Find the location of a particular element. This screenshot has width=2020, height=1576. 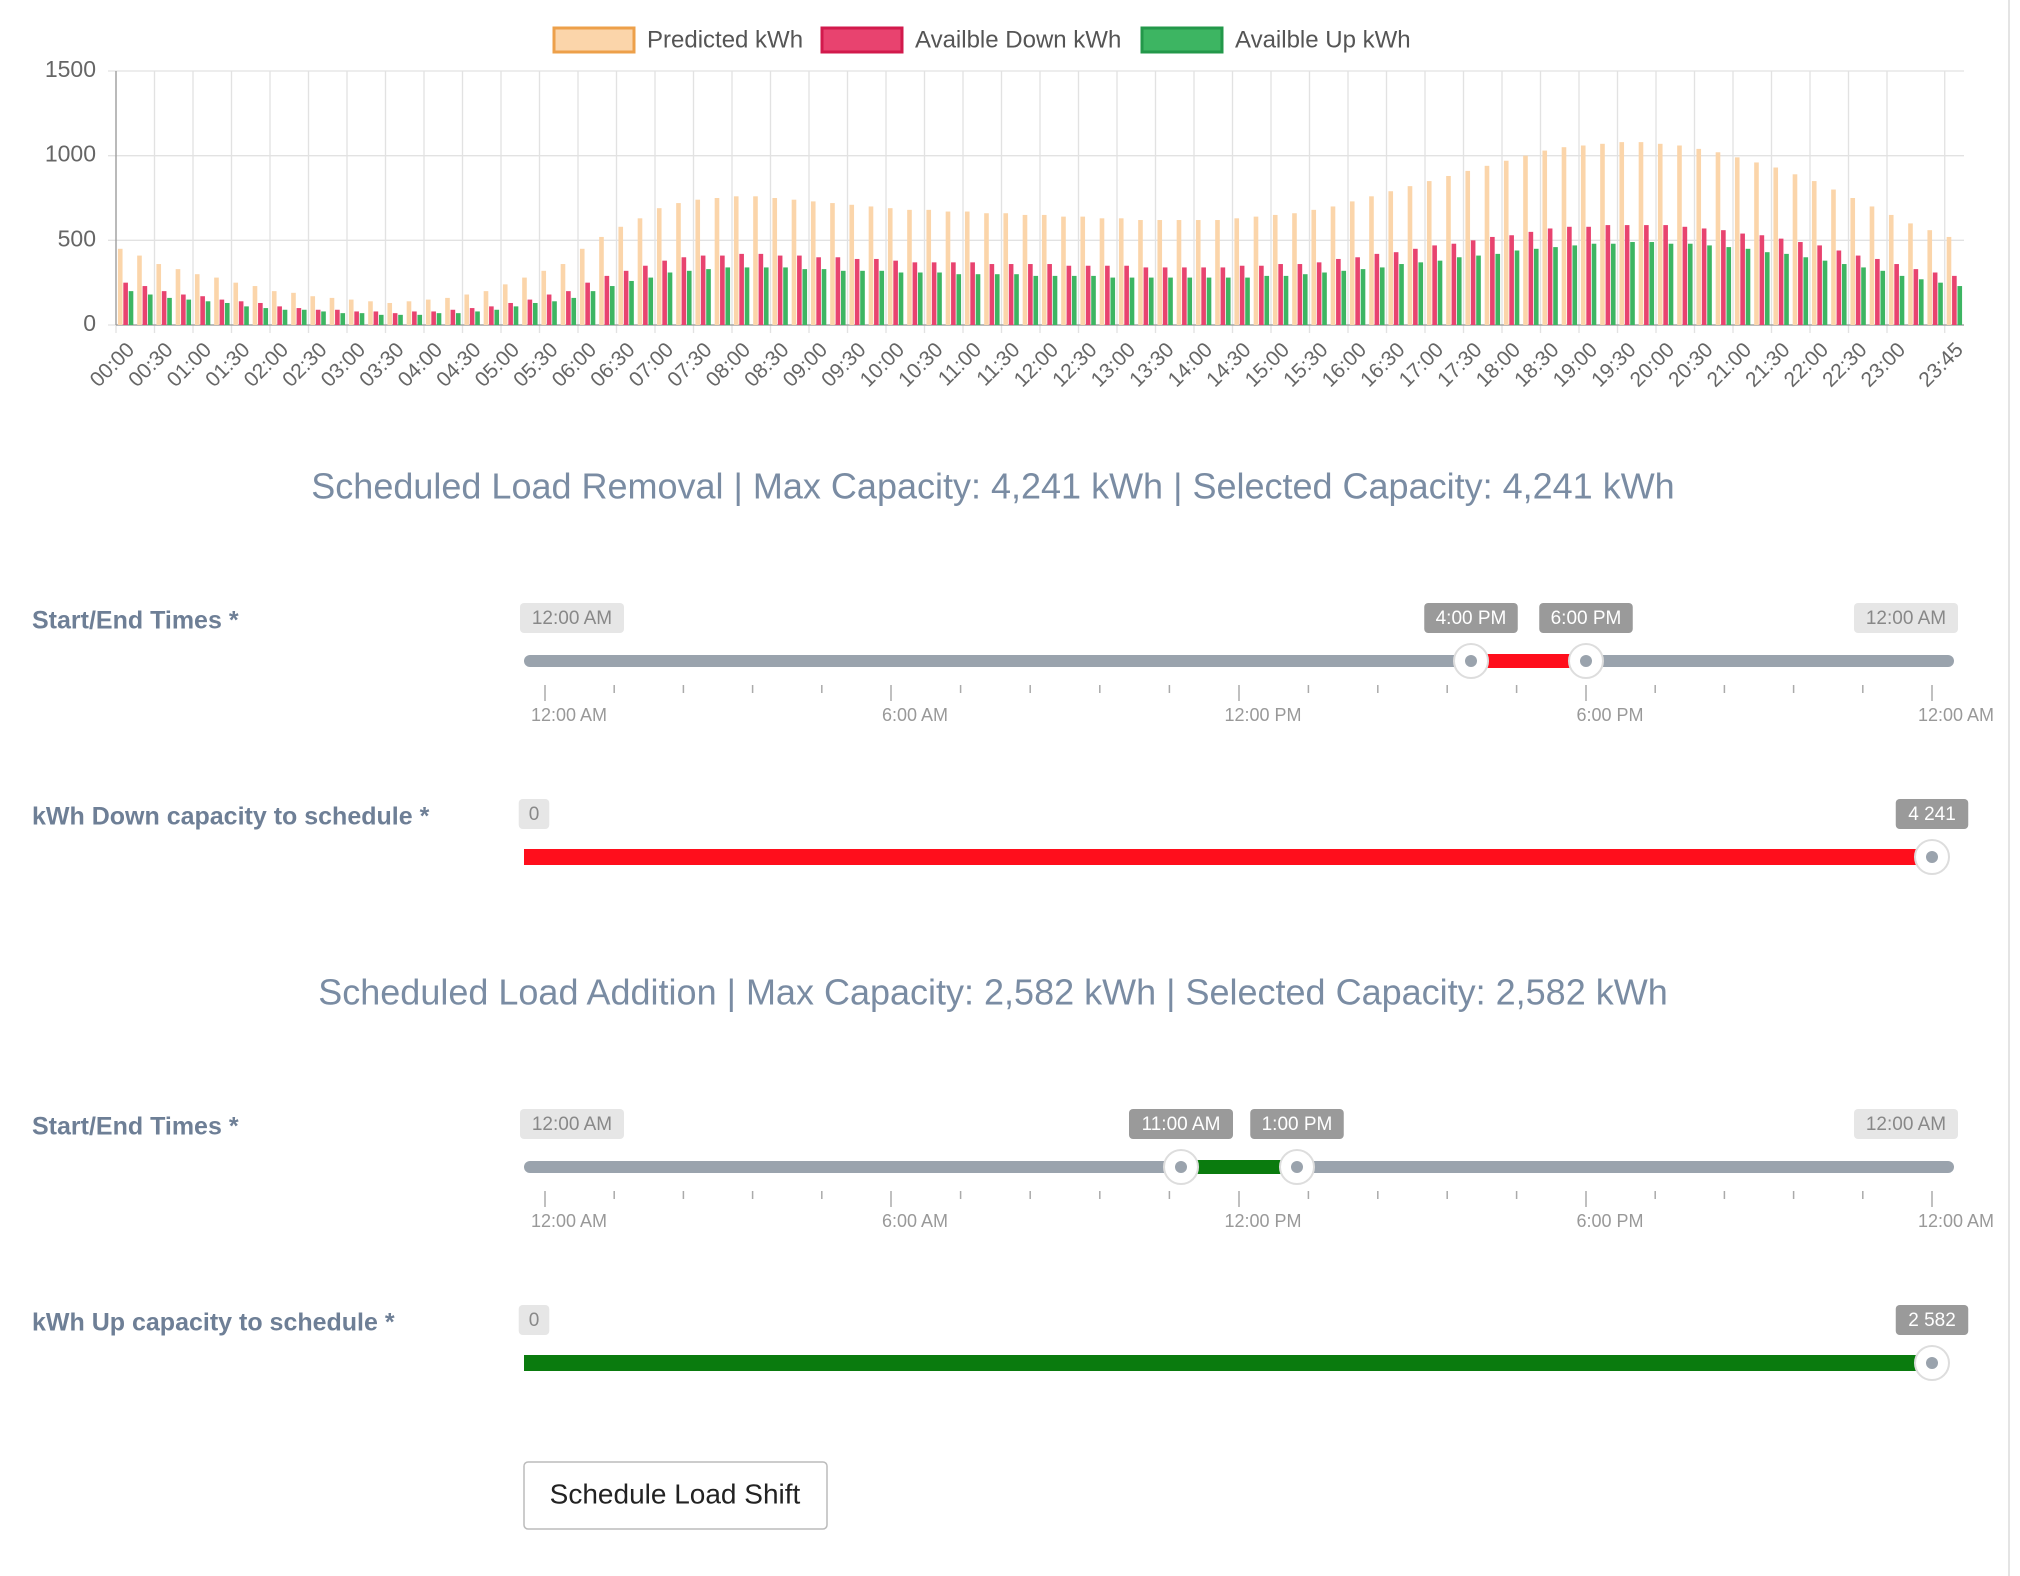

value-tag-label: 6:00 PM is located at coordinates (1586, 618).